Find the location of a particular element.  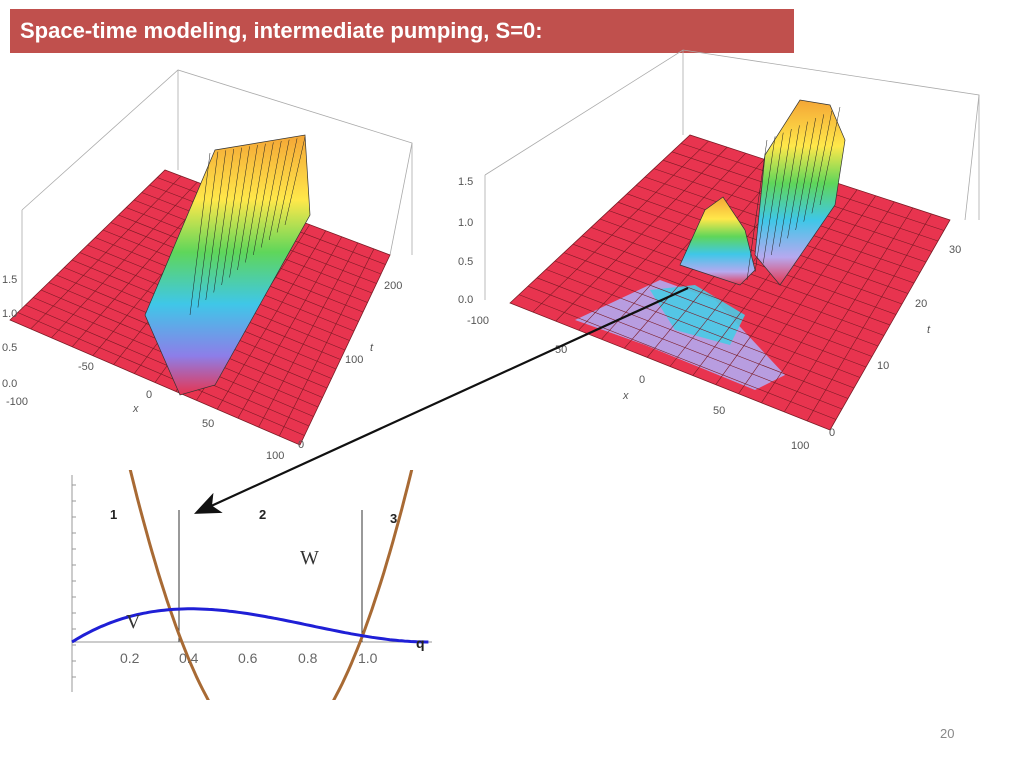

t-tick: 10 is located at coordinates (883, 366).